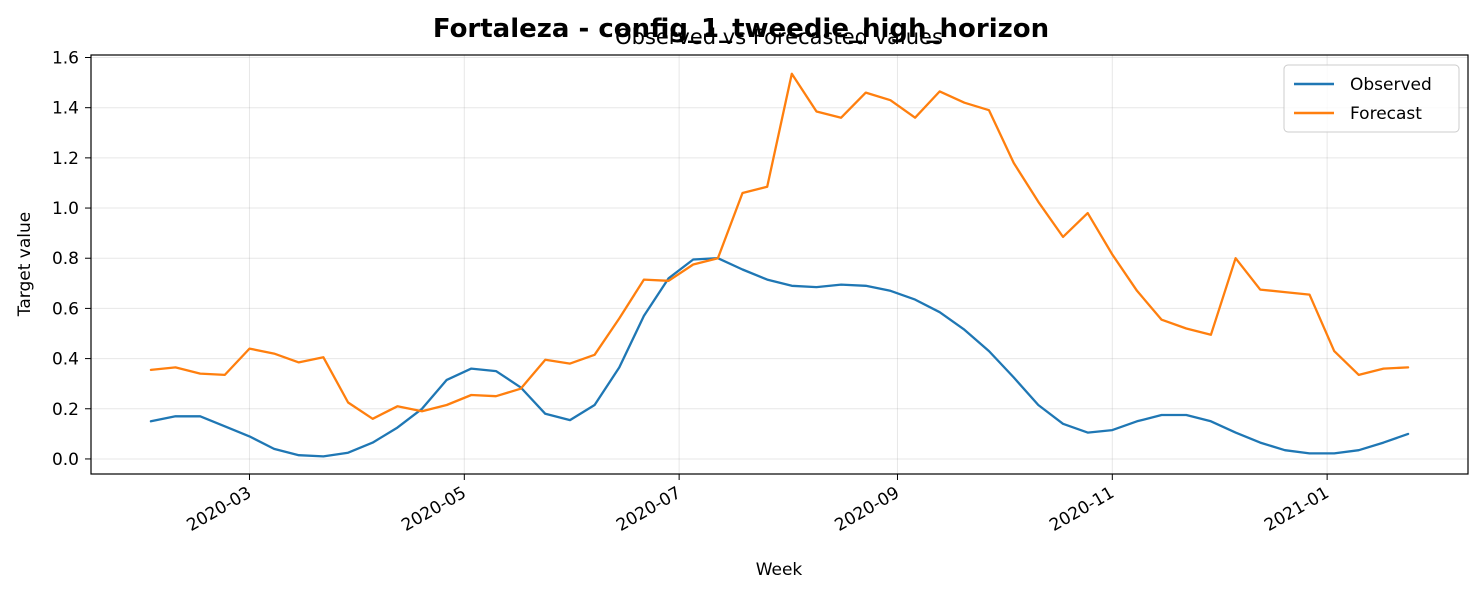 The image size is (1483, 593). What do you see at coordinates (65, 410) in the screenshot?
I see `y-tick-label: 0.2` at bounding box center [65, 410].